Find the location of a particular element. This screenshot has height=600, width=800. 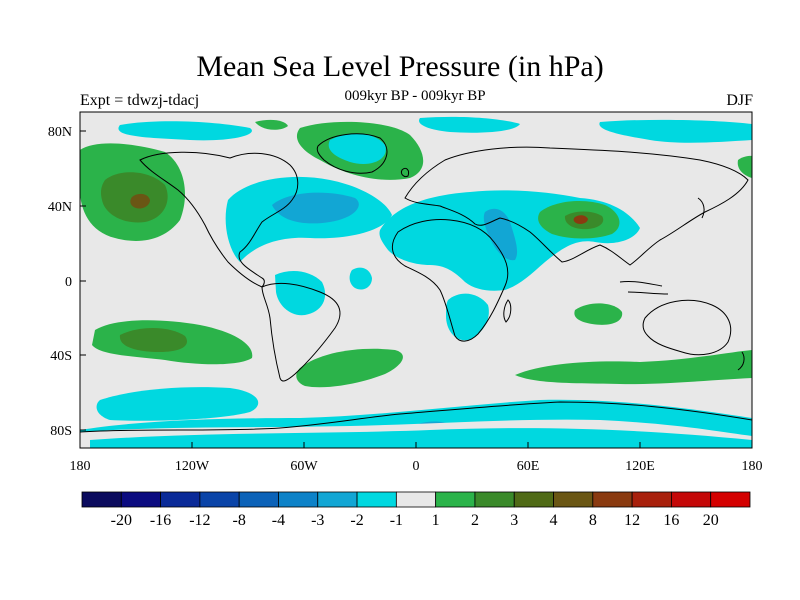

anomaly-north-atlantic-mid is located at coordinates (315, 208).